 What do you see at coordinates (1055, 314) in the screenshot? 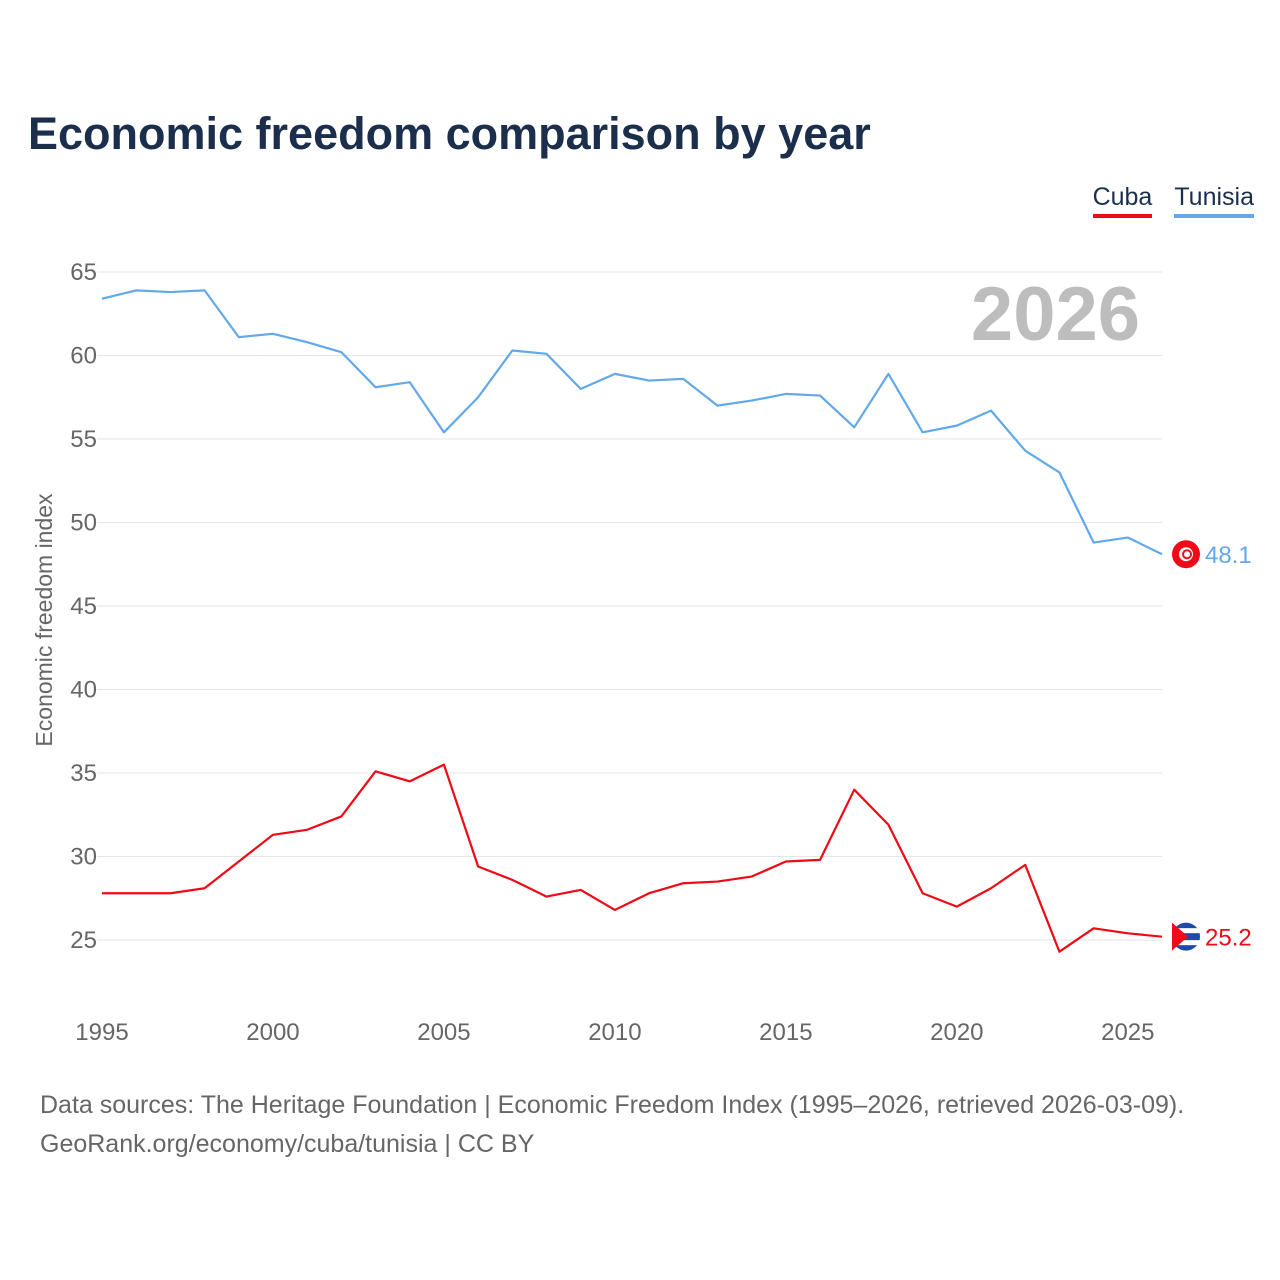
I see `year-watermark: 2026` at bounding box center [1055, 314].